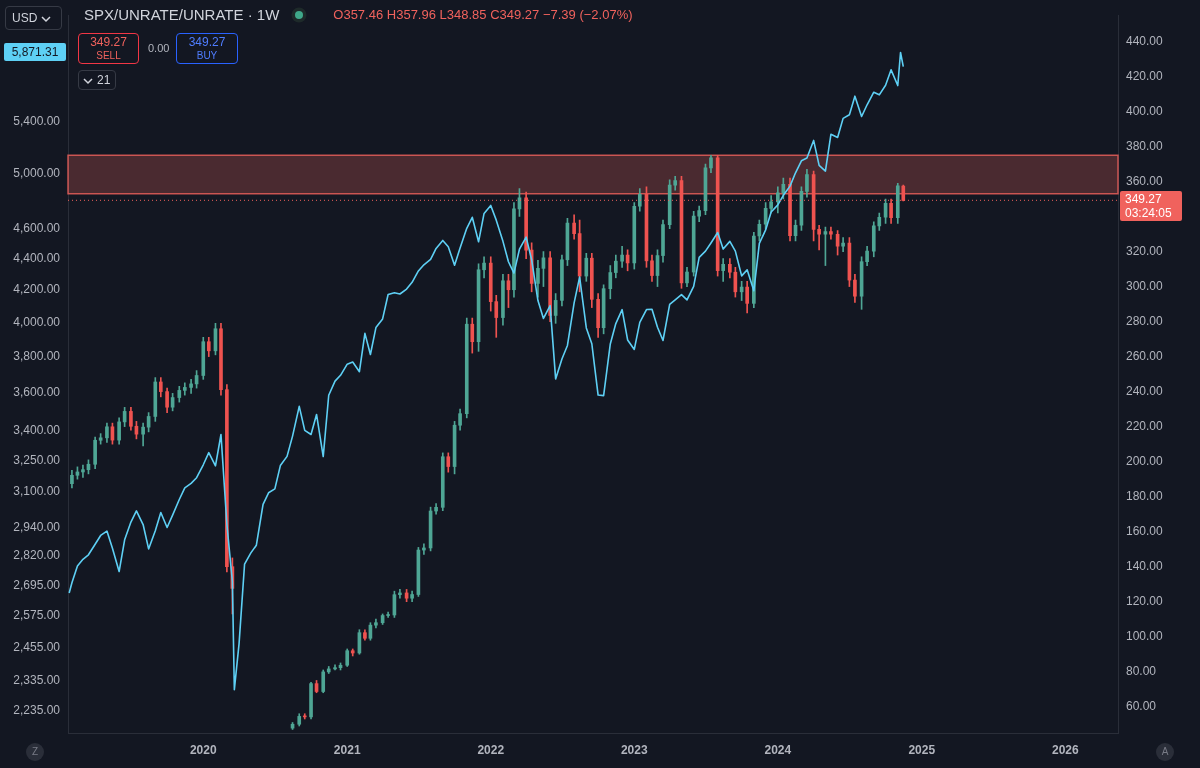  I want to click on text: USD, so click(25, 18).